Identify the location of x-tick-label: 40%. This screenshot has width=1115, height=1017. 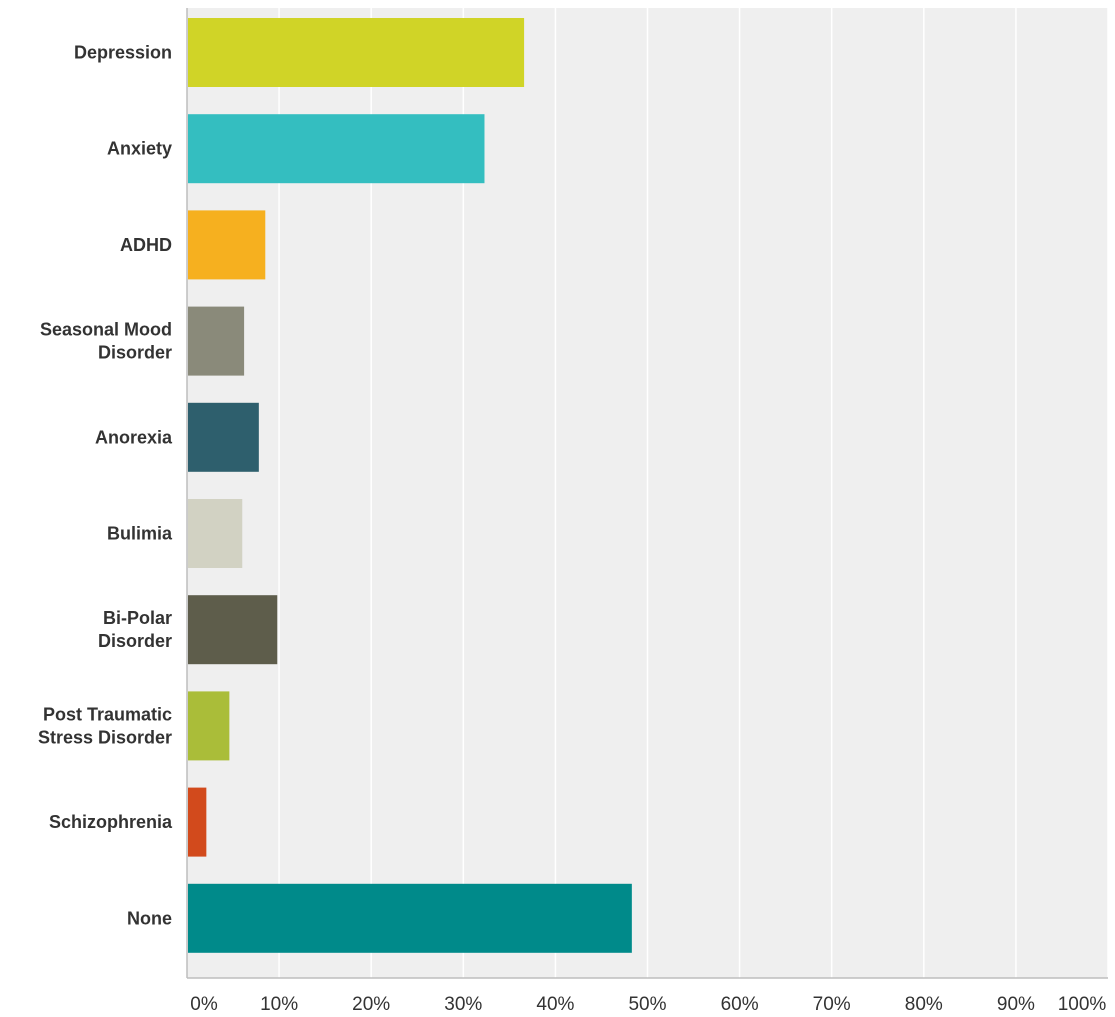
(555, 1004).